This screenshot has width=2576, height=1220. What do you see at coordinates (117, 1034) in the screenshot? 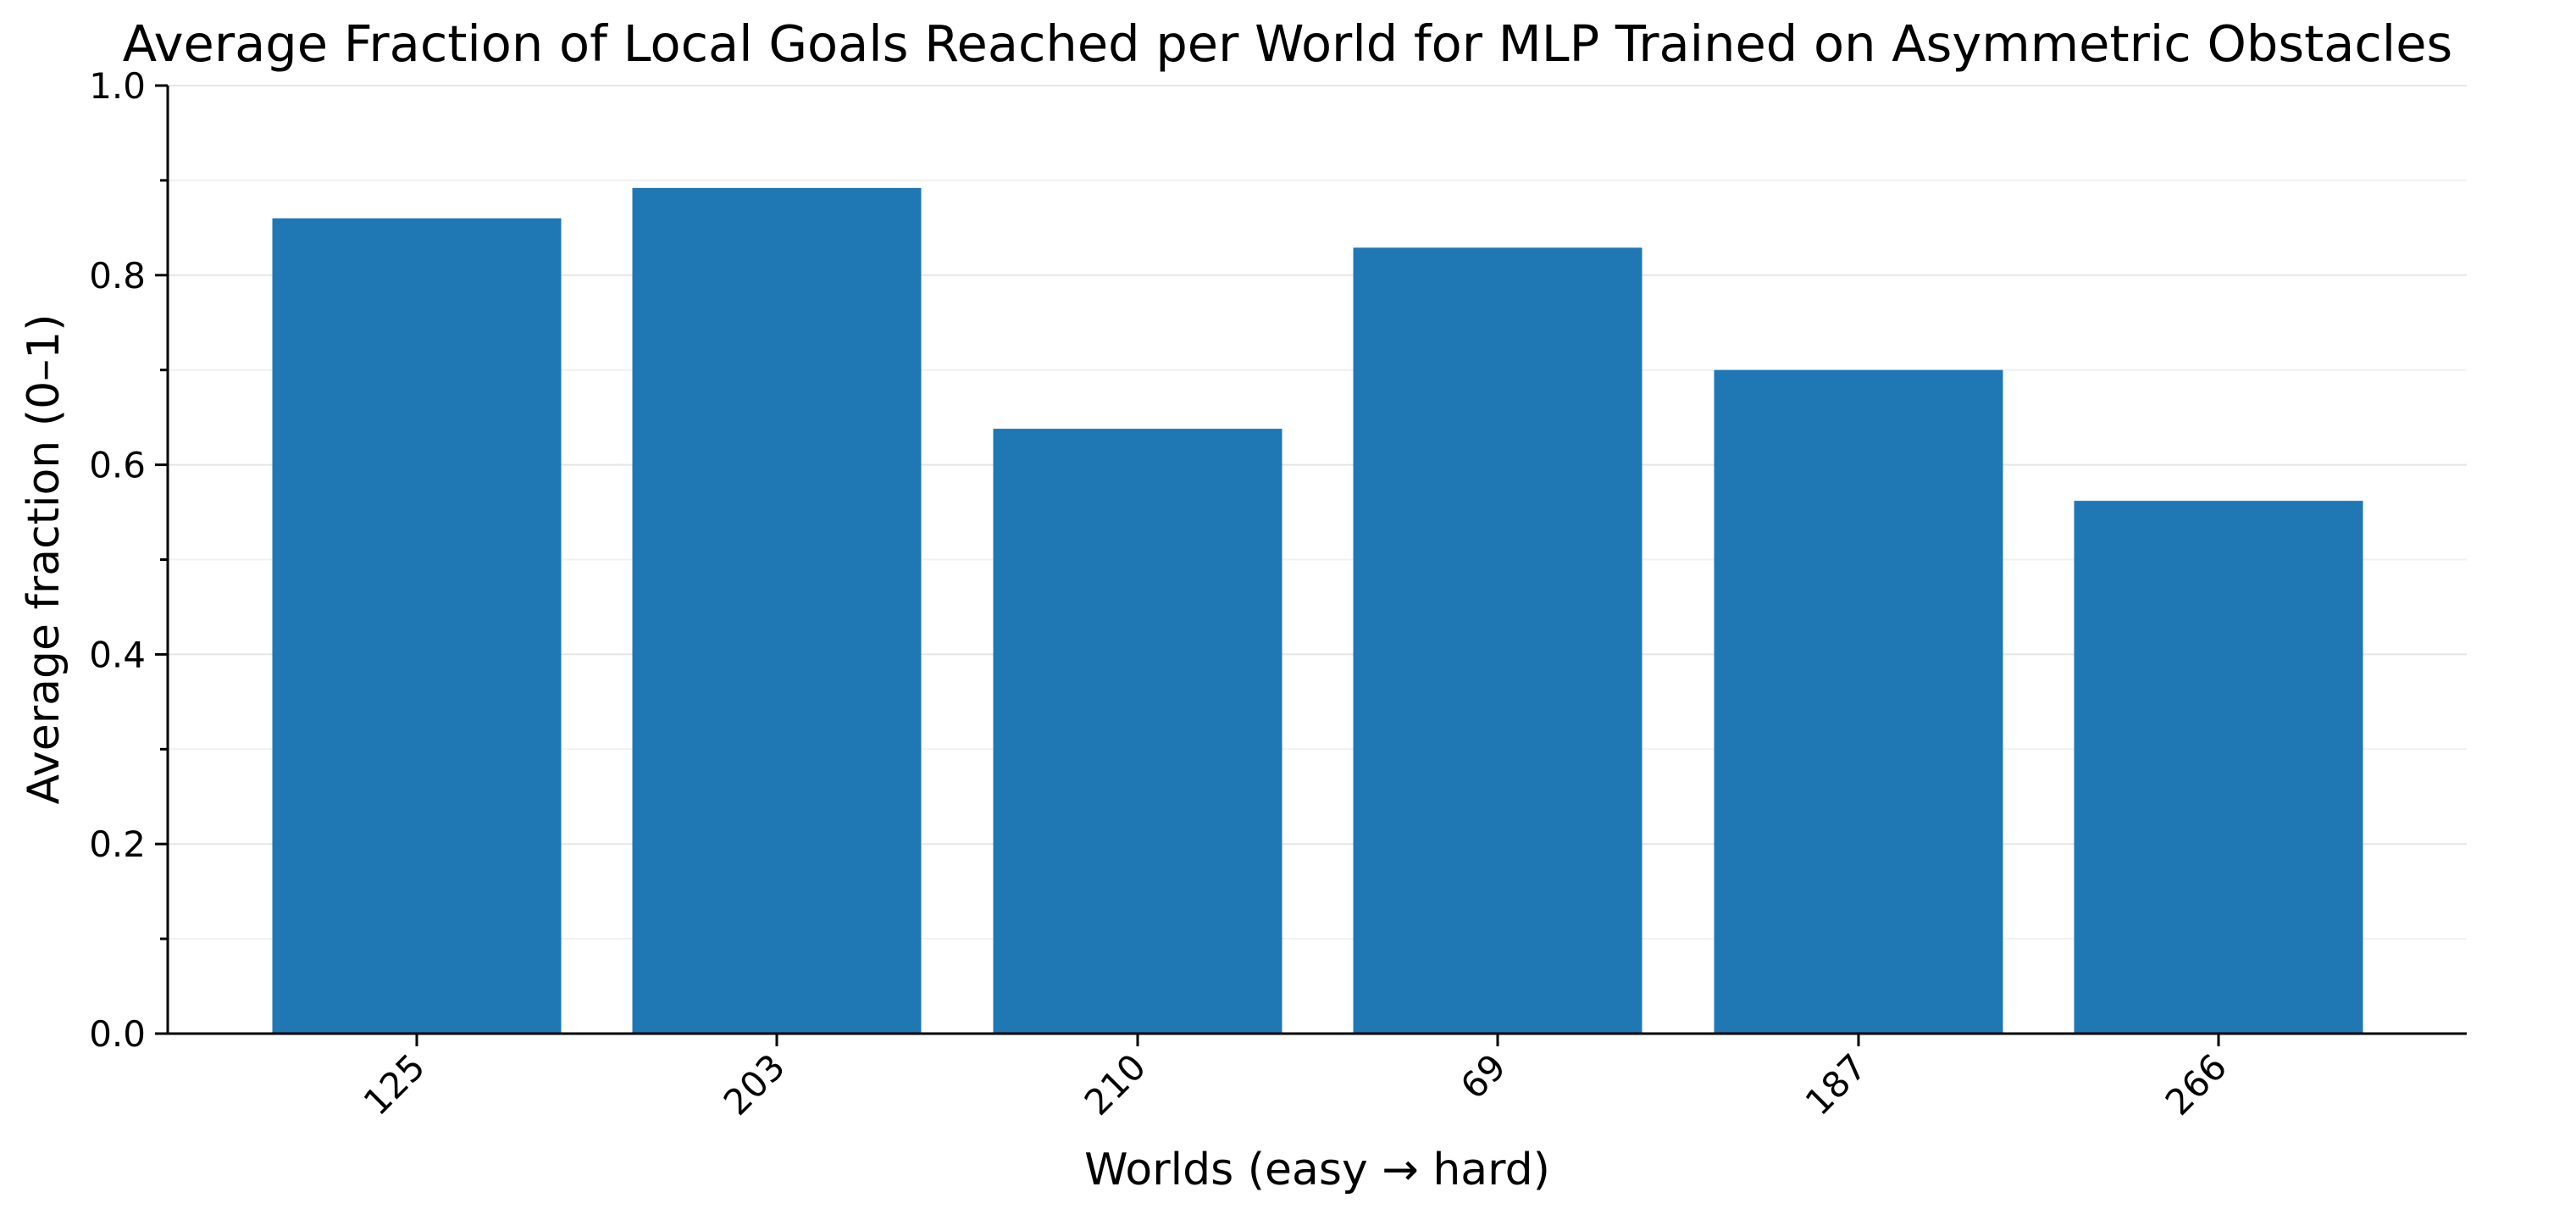
I see `y-tick-label: 0.0` at bounding box center [117, 1034].